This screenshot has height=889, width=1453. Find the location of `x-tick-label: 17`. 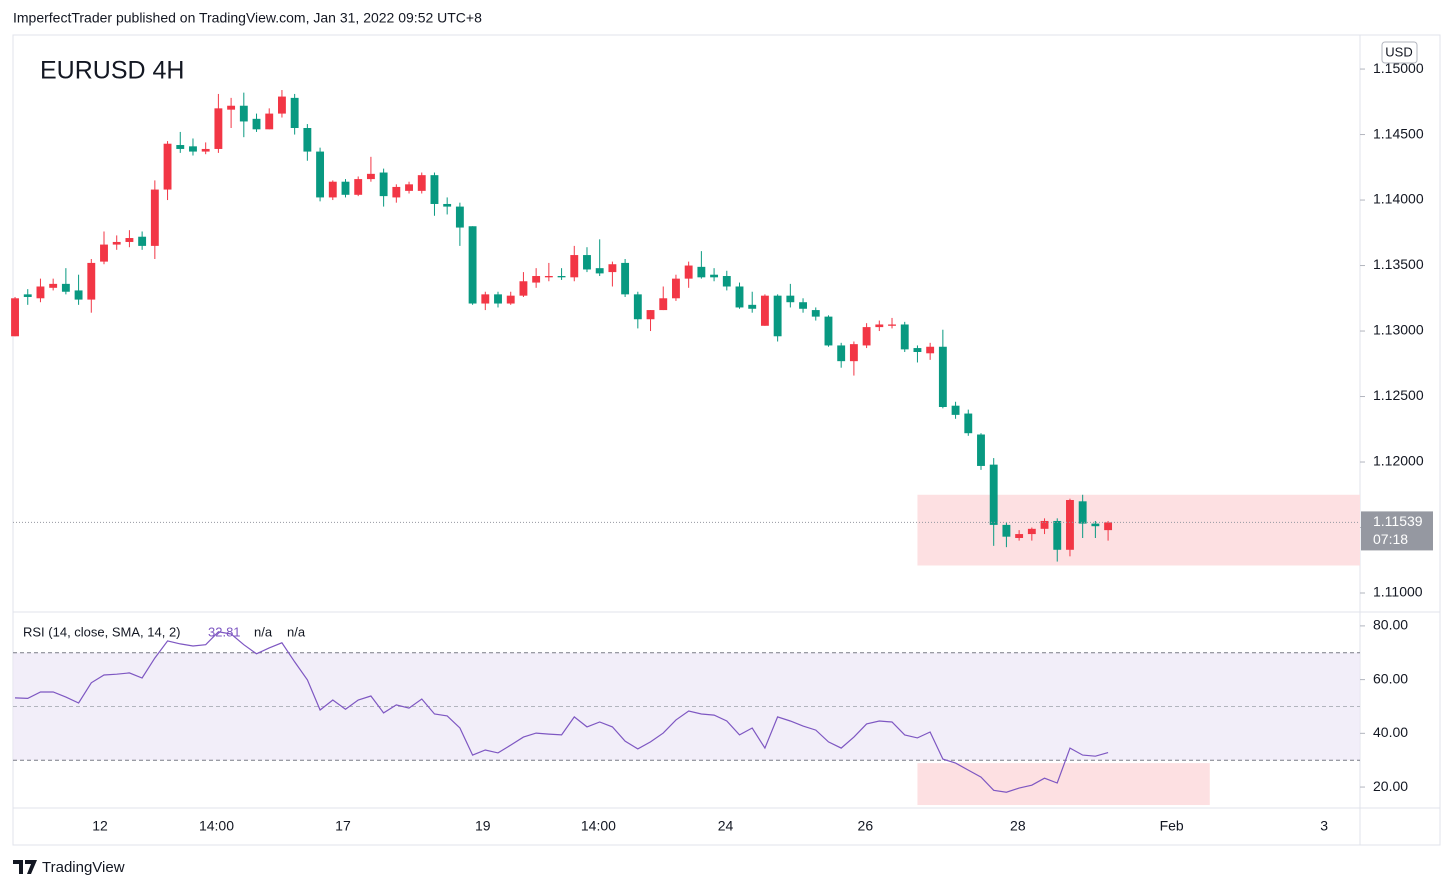

x-tick-label: 17 is located at coordinates (343, 826).